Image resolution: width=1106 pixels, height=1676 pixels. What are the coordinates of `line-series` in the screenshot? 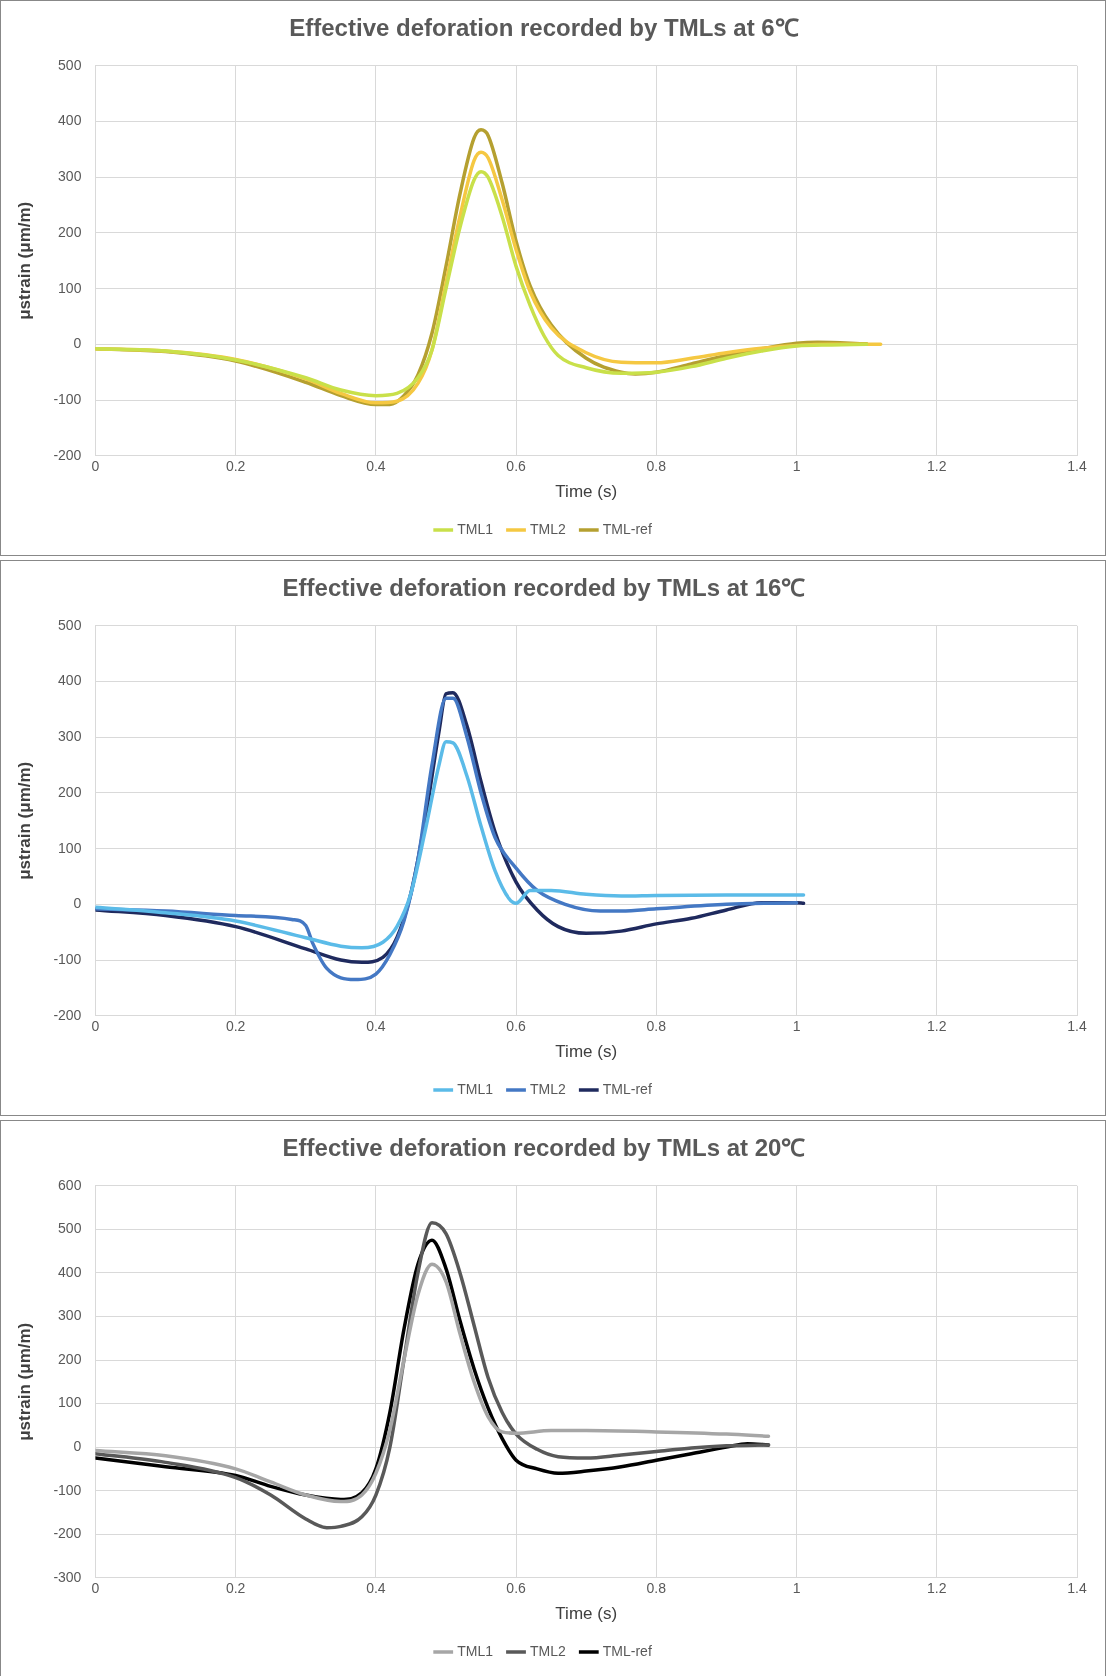 It's located at (450, 844).